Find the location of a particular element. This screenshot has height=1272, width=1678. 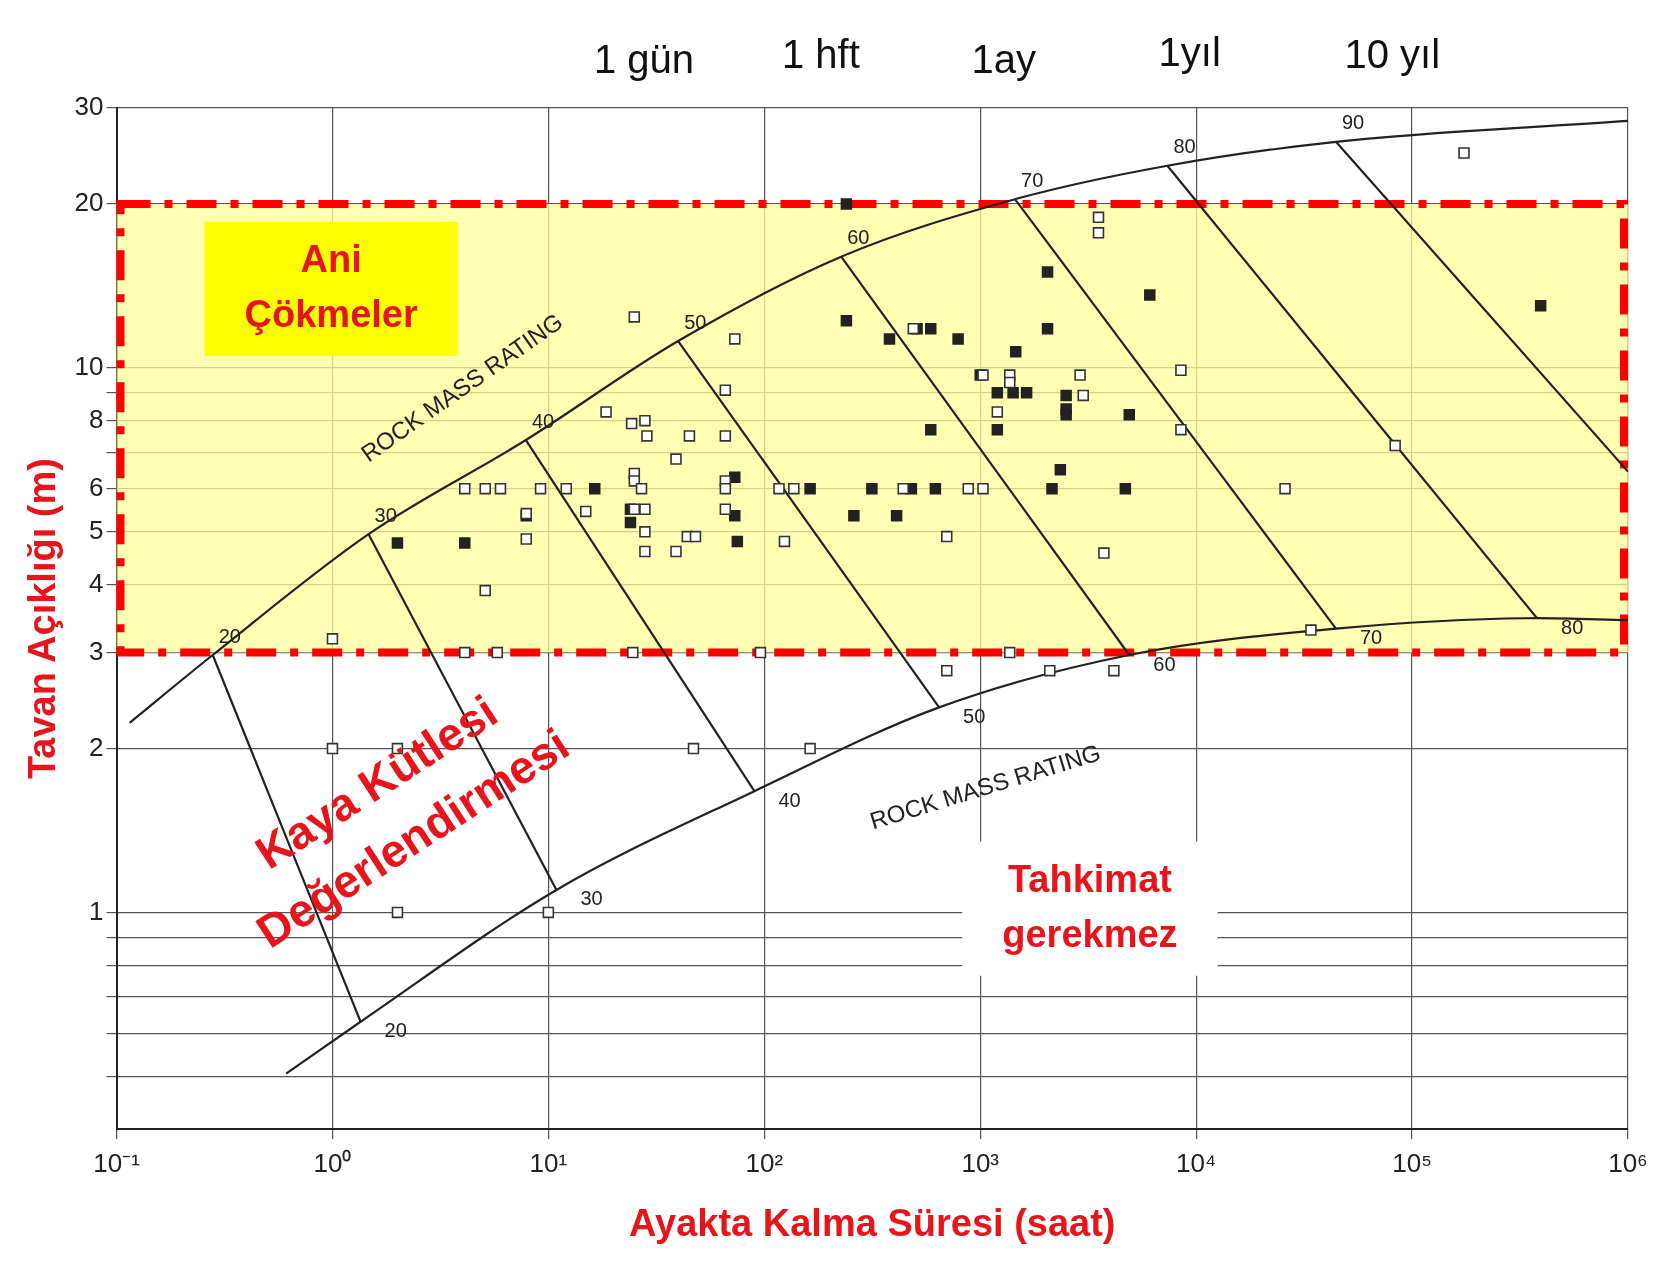

y-tick-label: 2 is located at coordinates (96, 746).